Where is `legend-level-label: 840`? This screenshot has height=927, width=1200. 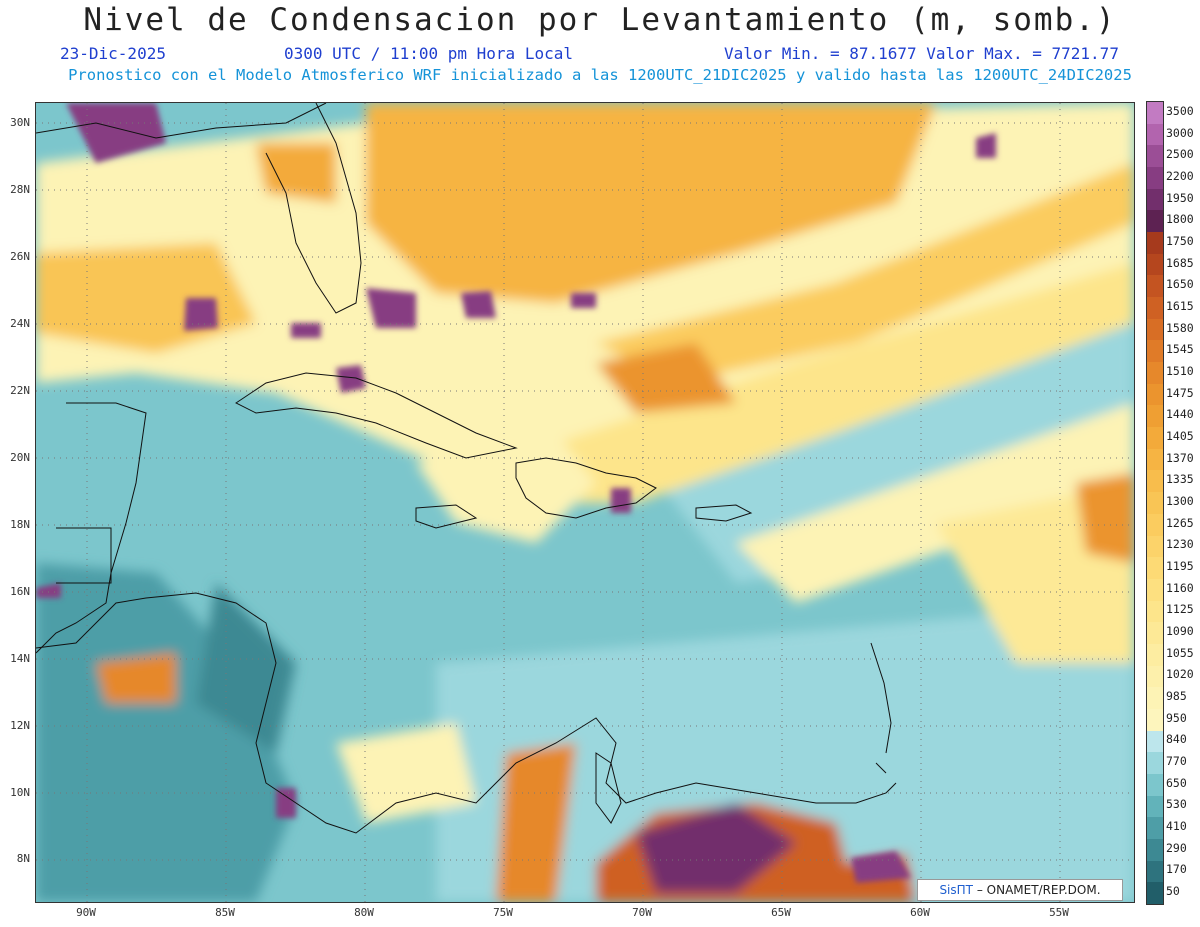
legend-level-label: 840 is located at coordinates (1176, 739).